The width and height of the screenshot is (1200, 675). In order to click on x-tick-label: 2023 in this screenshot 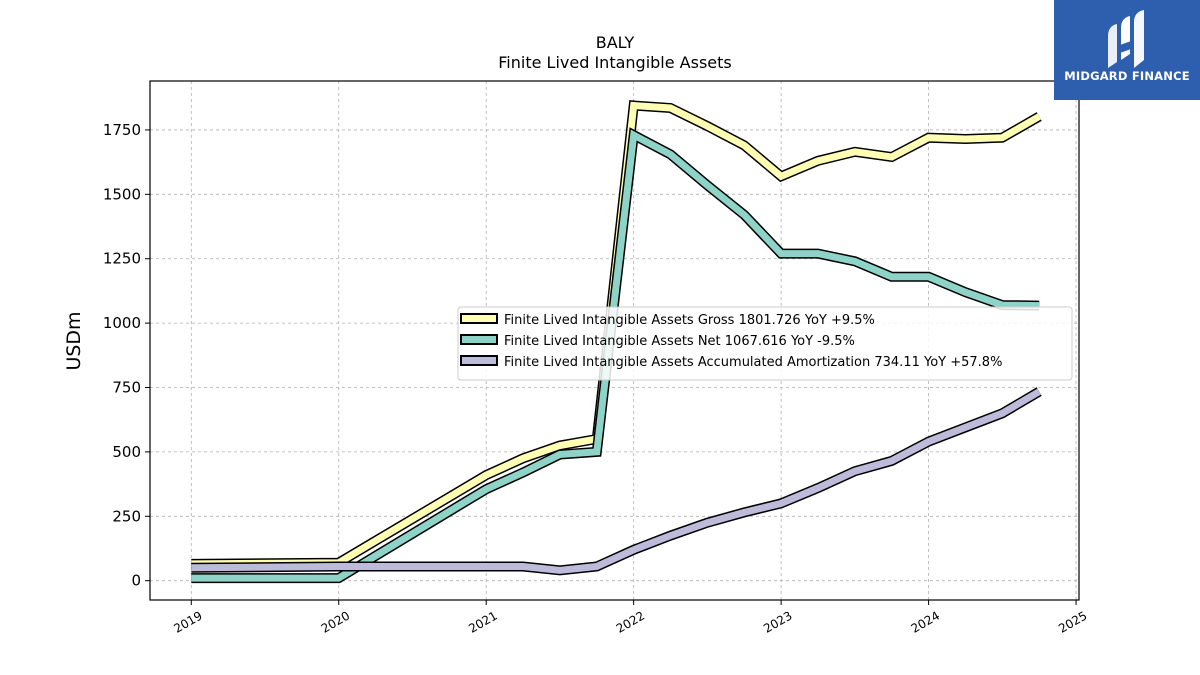, I will do `click(777, 621)`.